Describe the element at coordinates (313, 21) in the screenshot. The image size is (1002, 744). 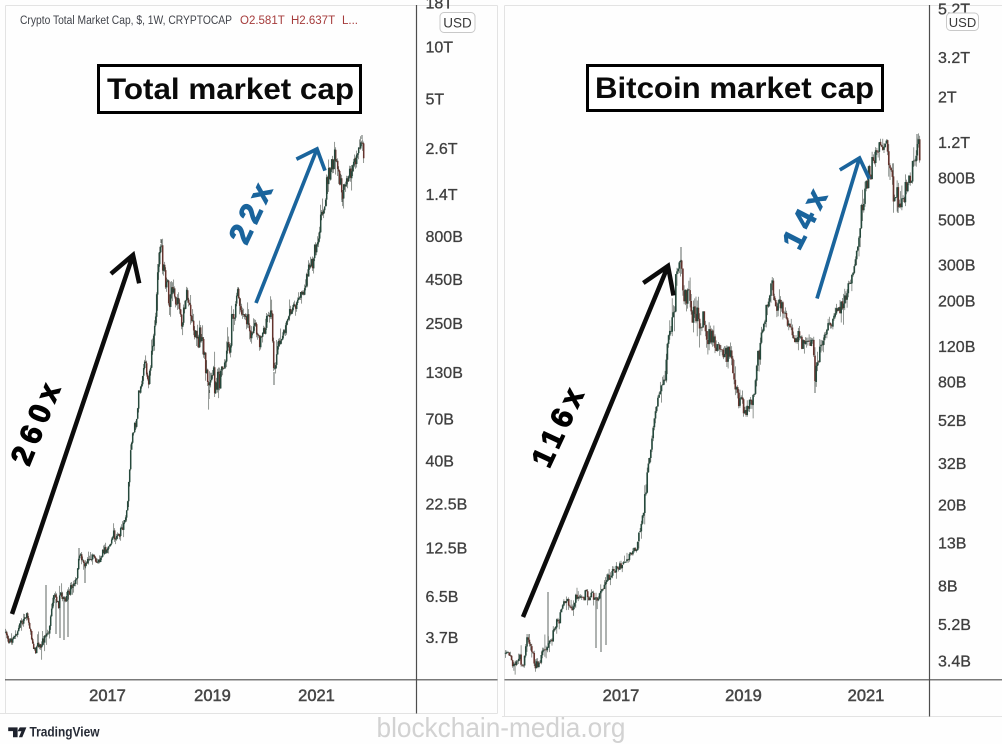
I see `svg-text: H2.637T` at that location.